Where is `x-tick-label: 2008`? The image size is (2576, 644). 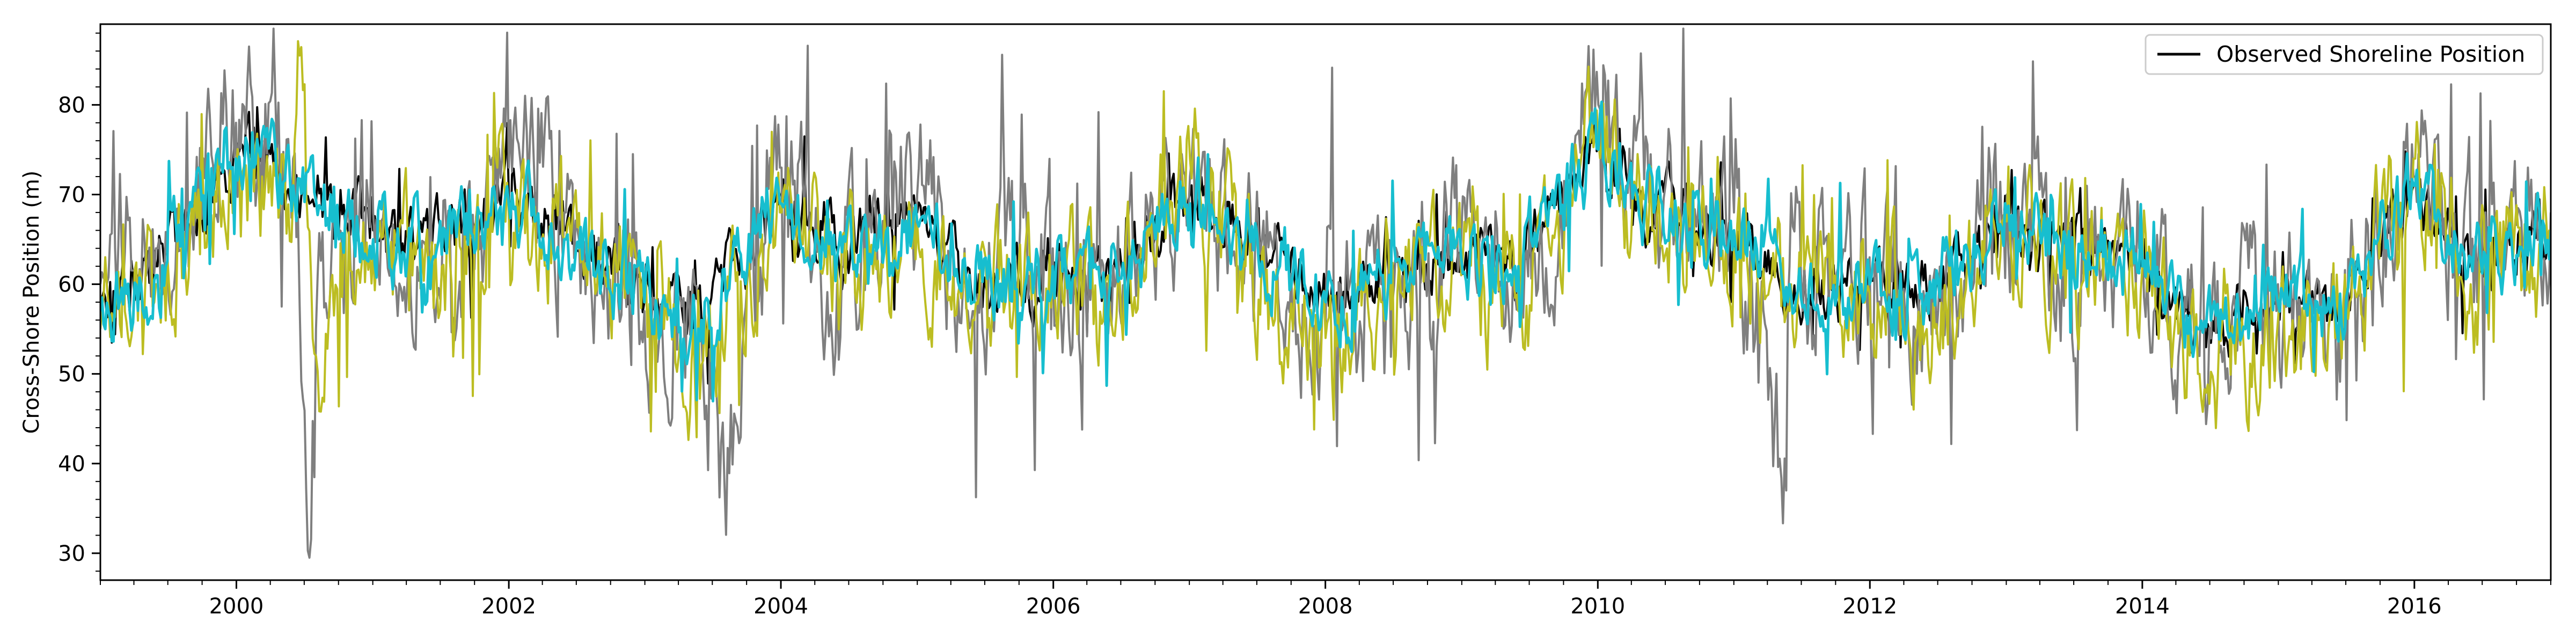 x-tick-label: 2008 is located at coordinates (1325, 606).